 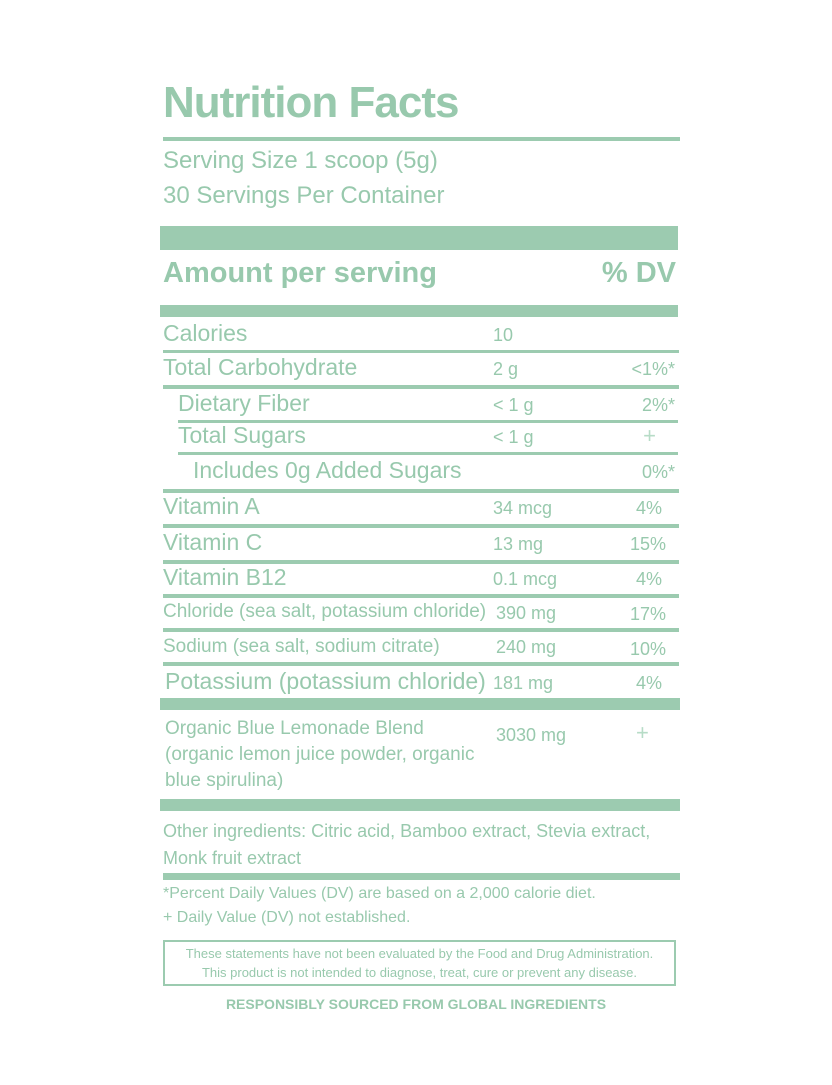 What do you see at coordinates (658, 472) in the screenshot?
I see `nutrient-dv: 0%*` at bounding box center [658, 472].